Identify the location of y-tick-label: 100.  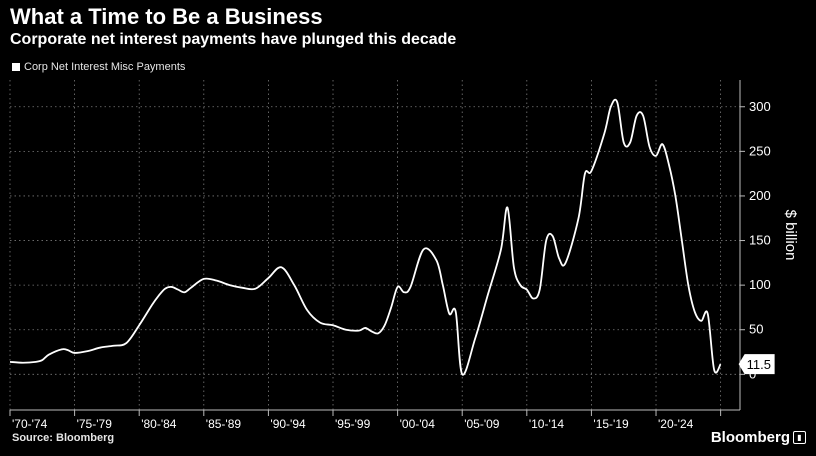
(760, 284).